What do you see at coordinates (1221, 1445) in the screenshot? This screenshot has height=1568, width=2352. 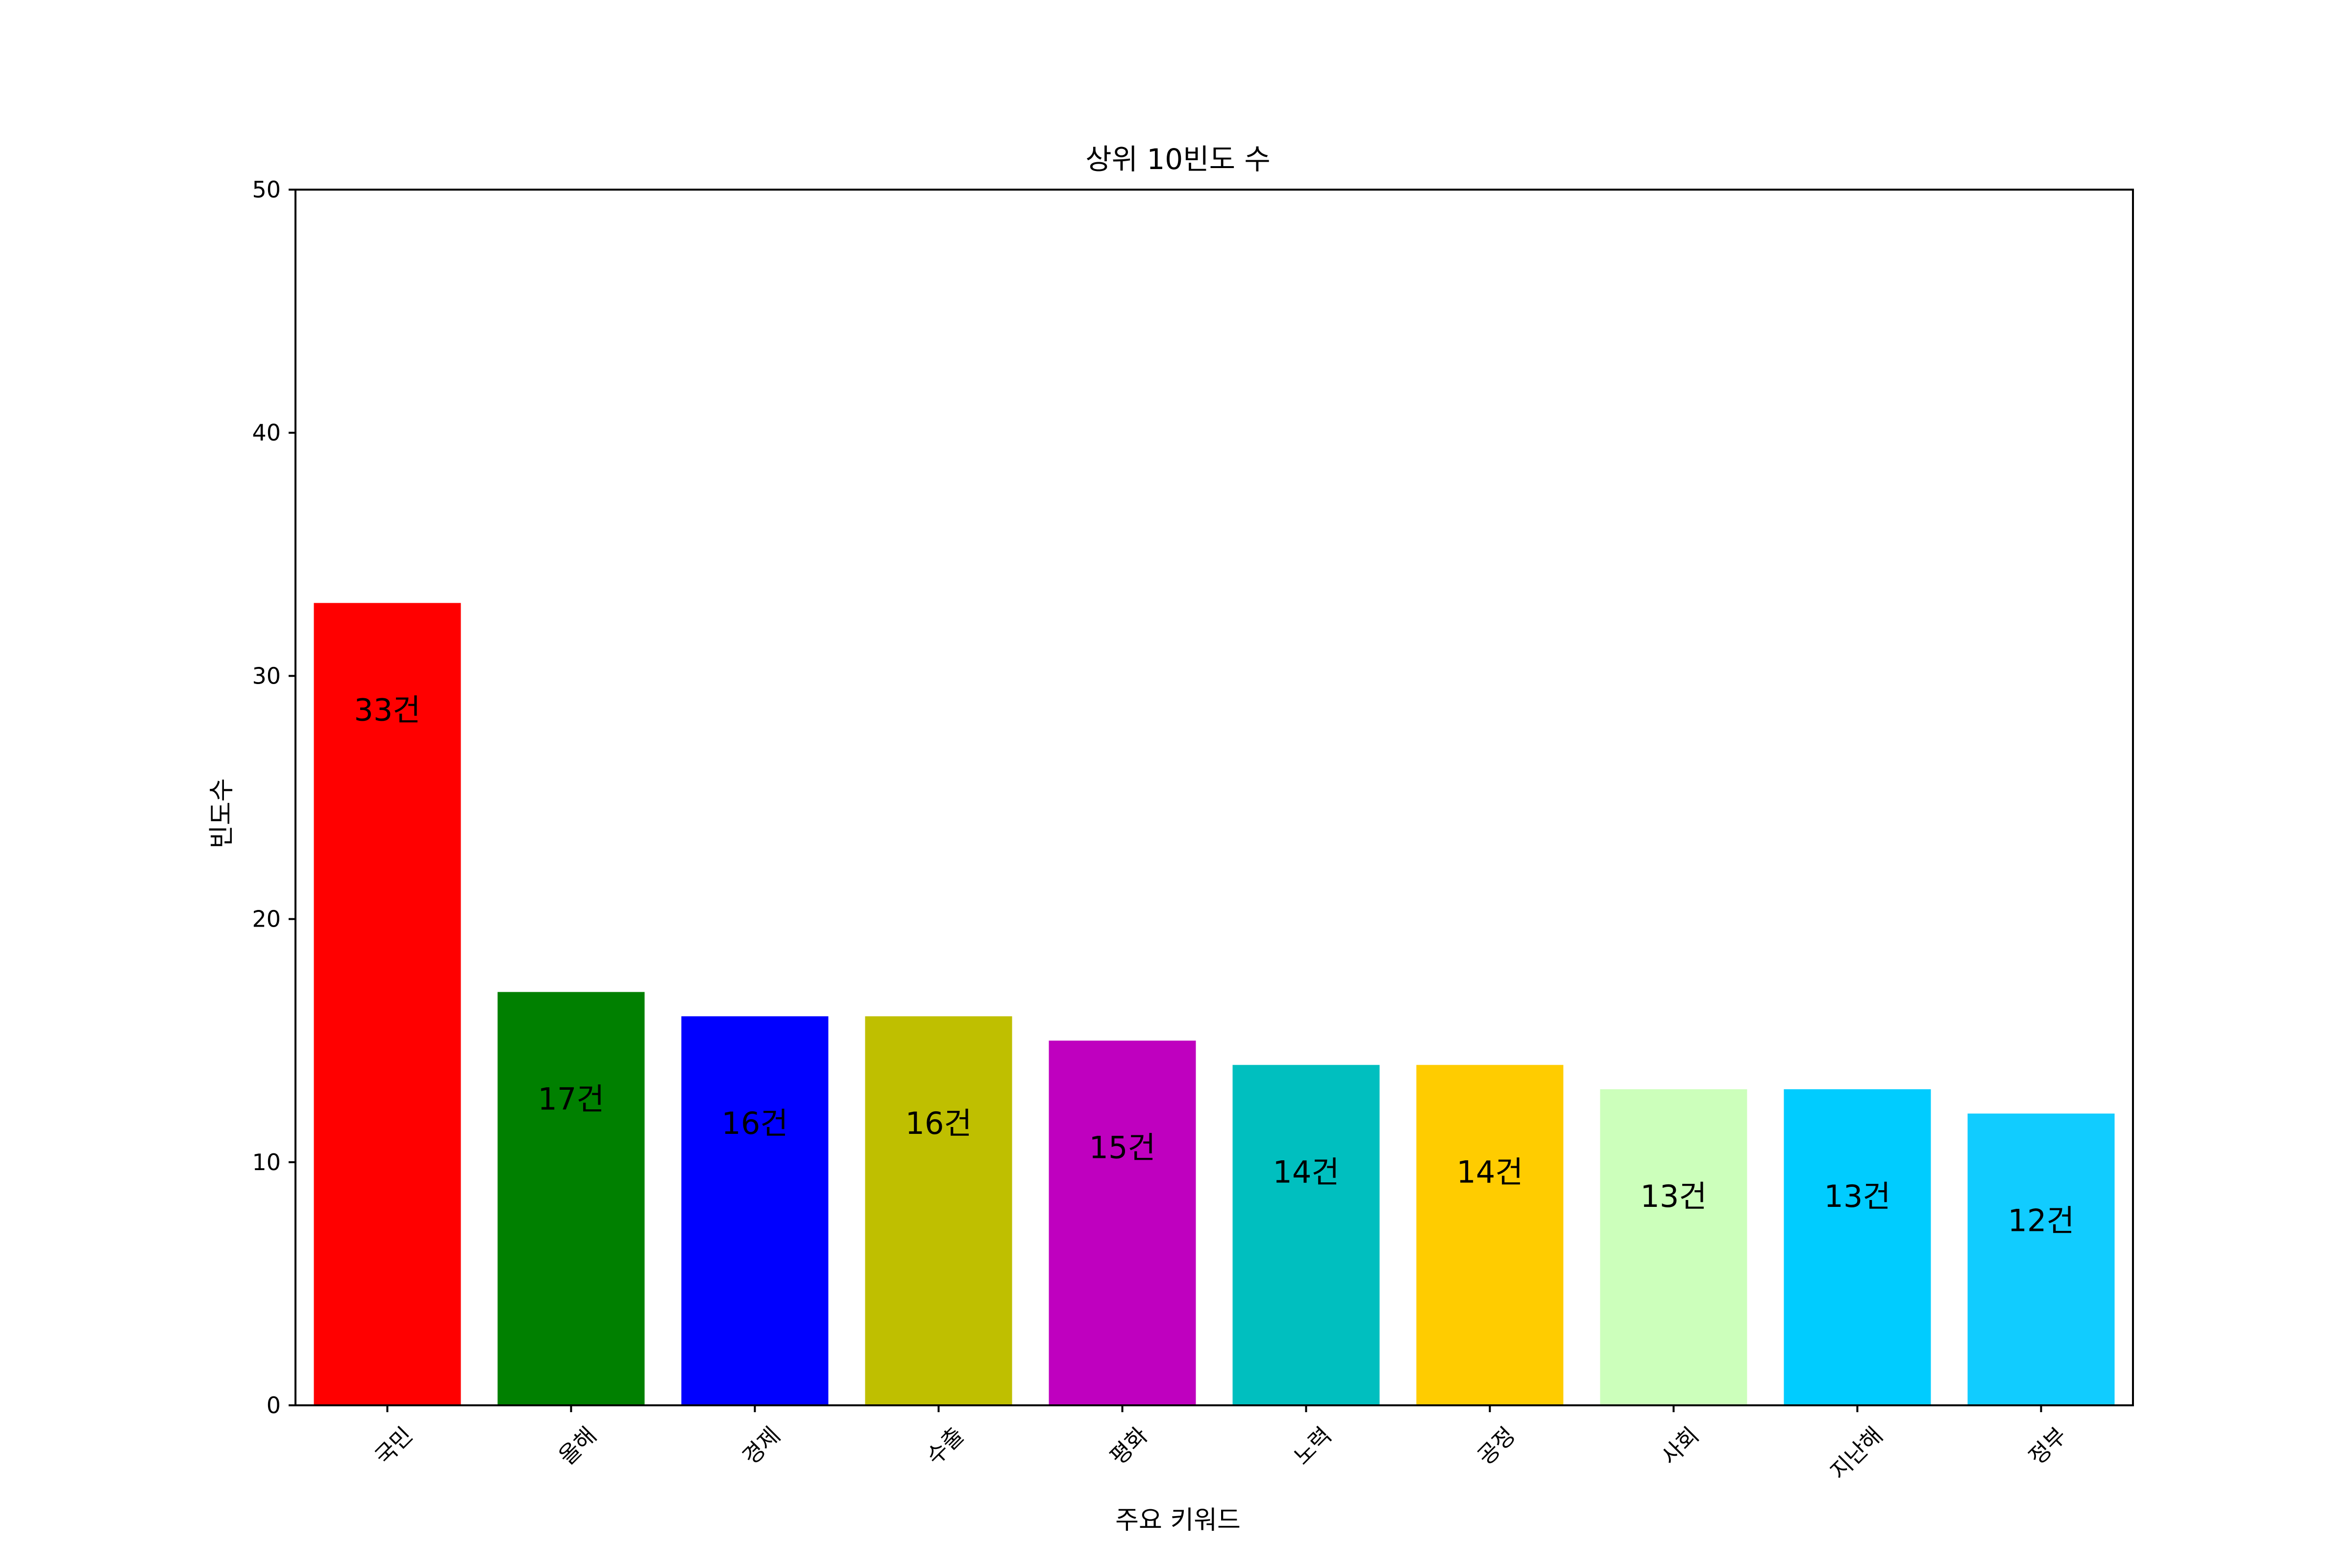 I see `x-axis: 국민 올해 경제 수출 평화 노력 공정 사회 지난해 정부` at bounding box center [1221, 1445].